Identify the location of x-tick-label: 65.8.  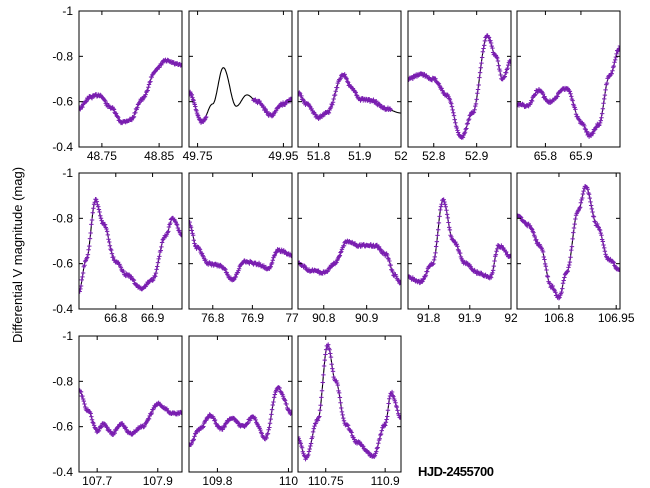
(546, 156).